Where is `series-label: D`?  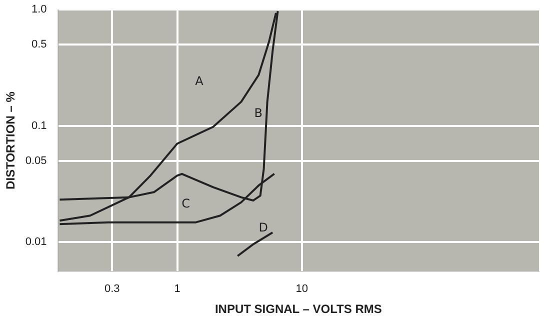
series-label: D is located at coordinates (263, 227).